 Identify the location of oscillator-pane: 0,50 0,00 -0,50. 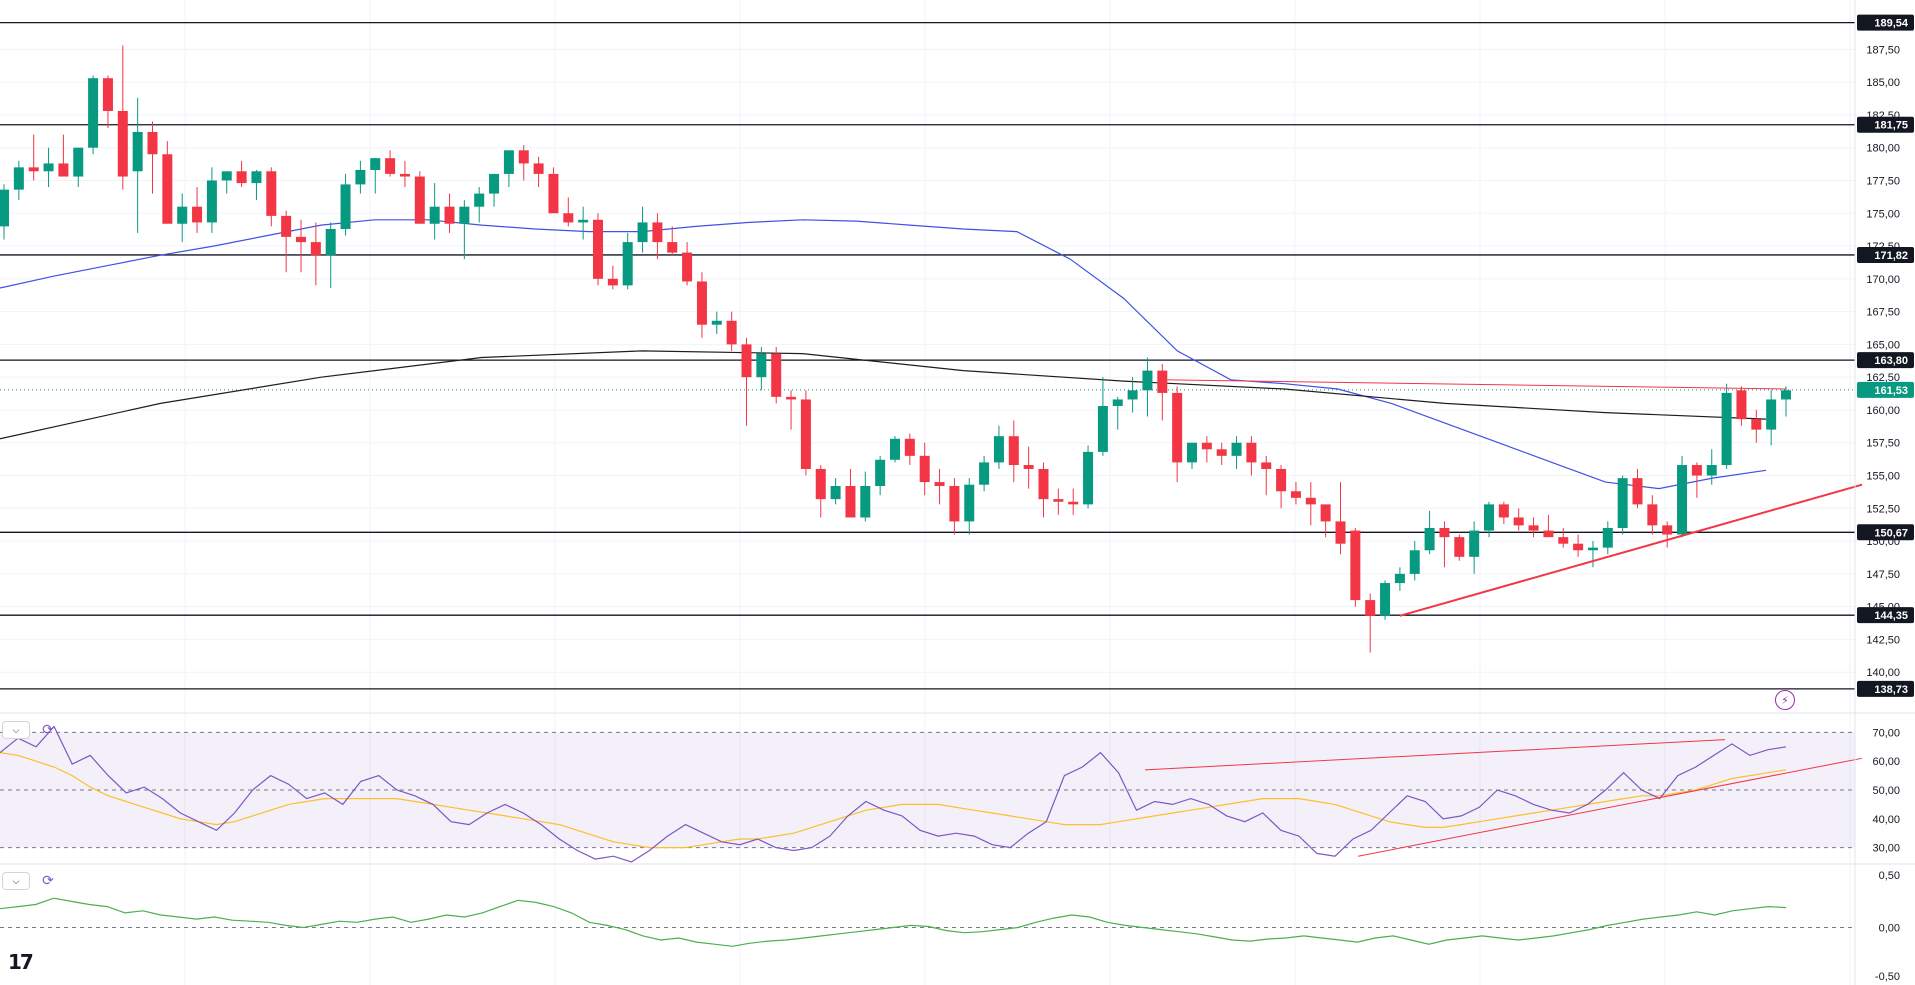
(950, 926).